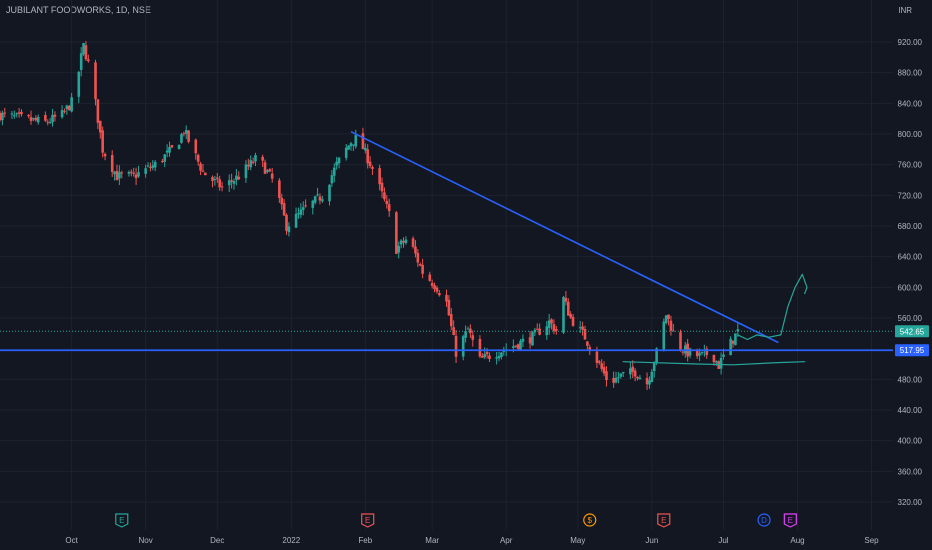  Describe the element at coordinates (456, 520) in the screenshot. I see `events: E E $ E D E` at that location.